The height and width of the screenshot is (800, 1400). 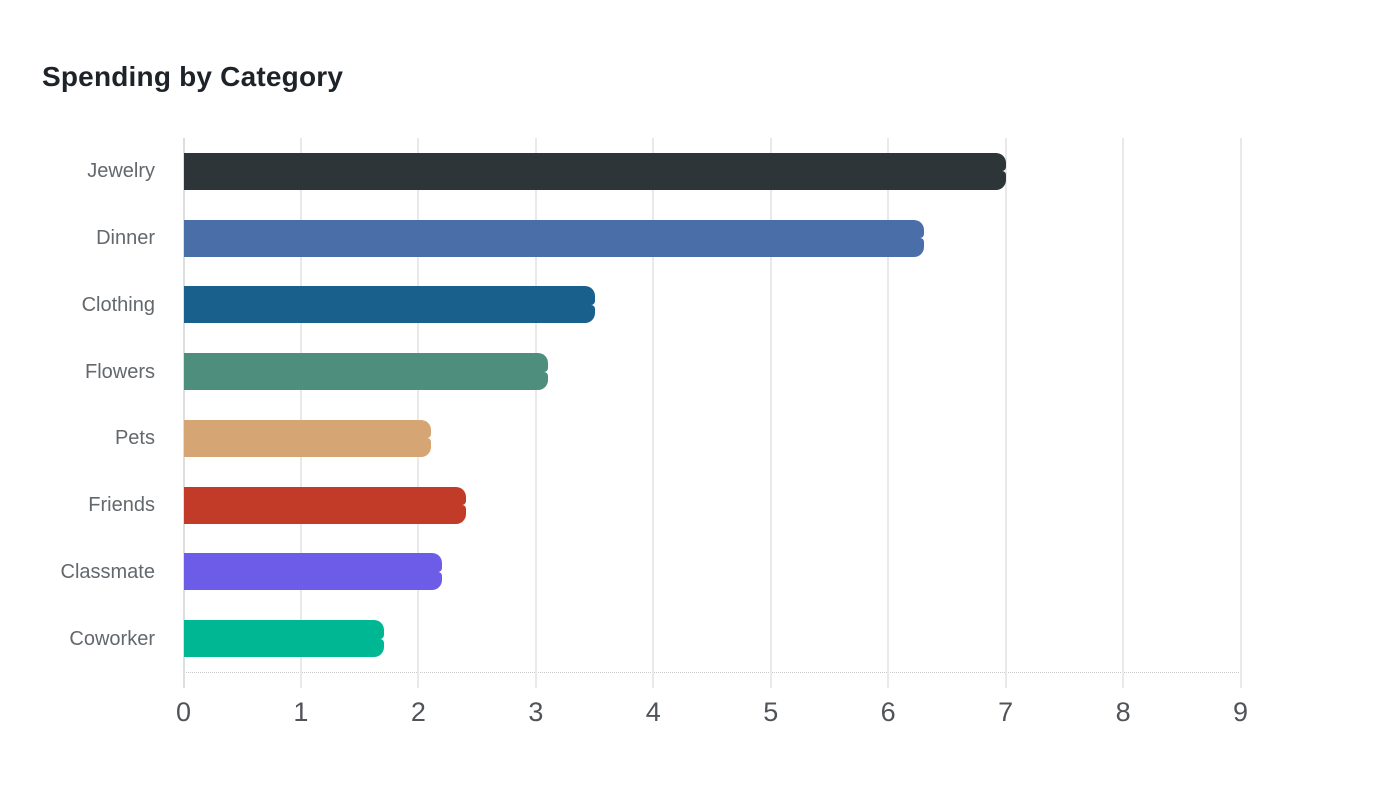 I want to click on bar-pets, so click(x=307, y=438).